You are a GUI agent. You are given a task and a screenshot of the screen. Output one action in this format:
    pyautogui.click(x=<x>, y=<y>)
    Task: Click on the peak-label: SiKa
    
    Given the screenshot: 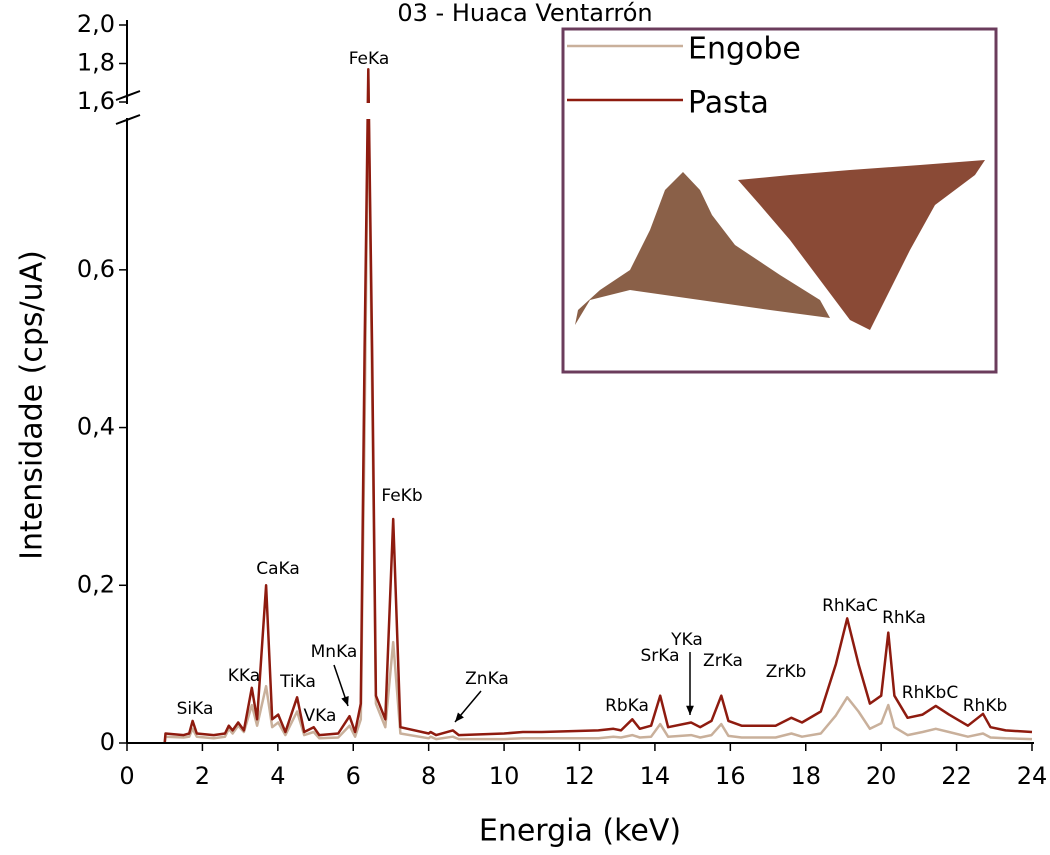 What is the action you would take?
    pyautogui.click(x=195, y=709)
    